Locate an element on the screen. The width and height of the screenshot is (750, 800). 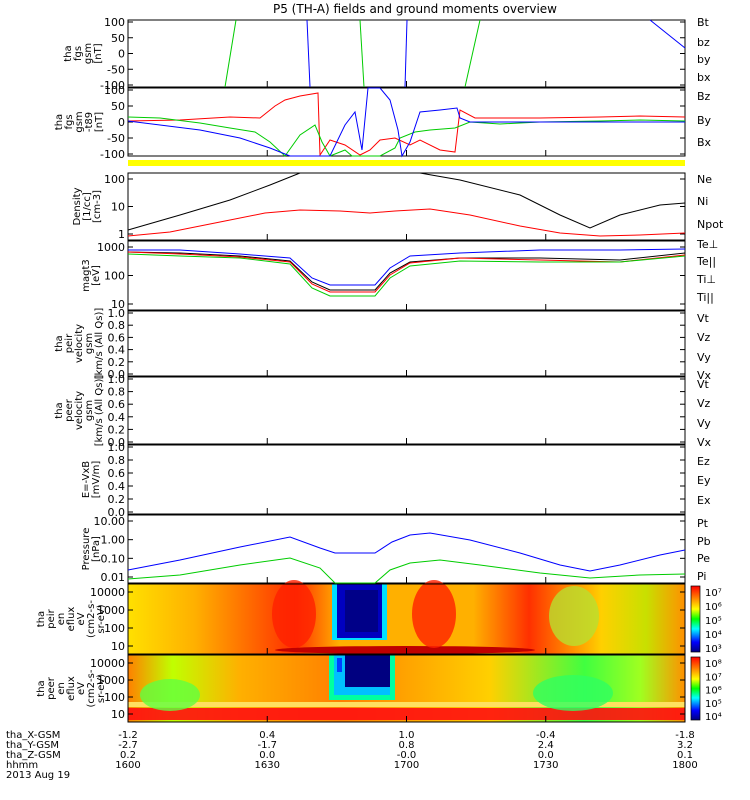
legend-entry: Vy is located at coordinates (704, 357).